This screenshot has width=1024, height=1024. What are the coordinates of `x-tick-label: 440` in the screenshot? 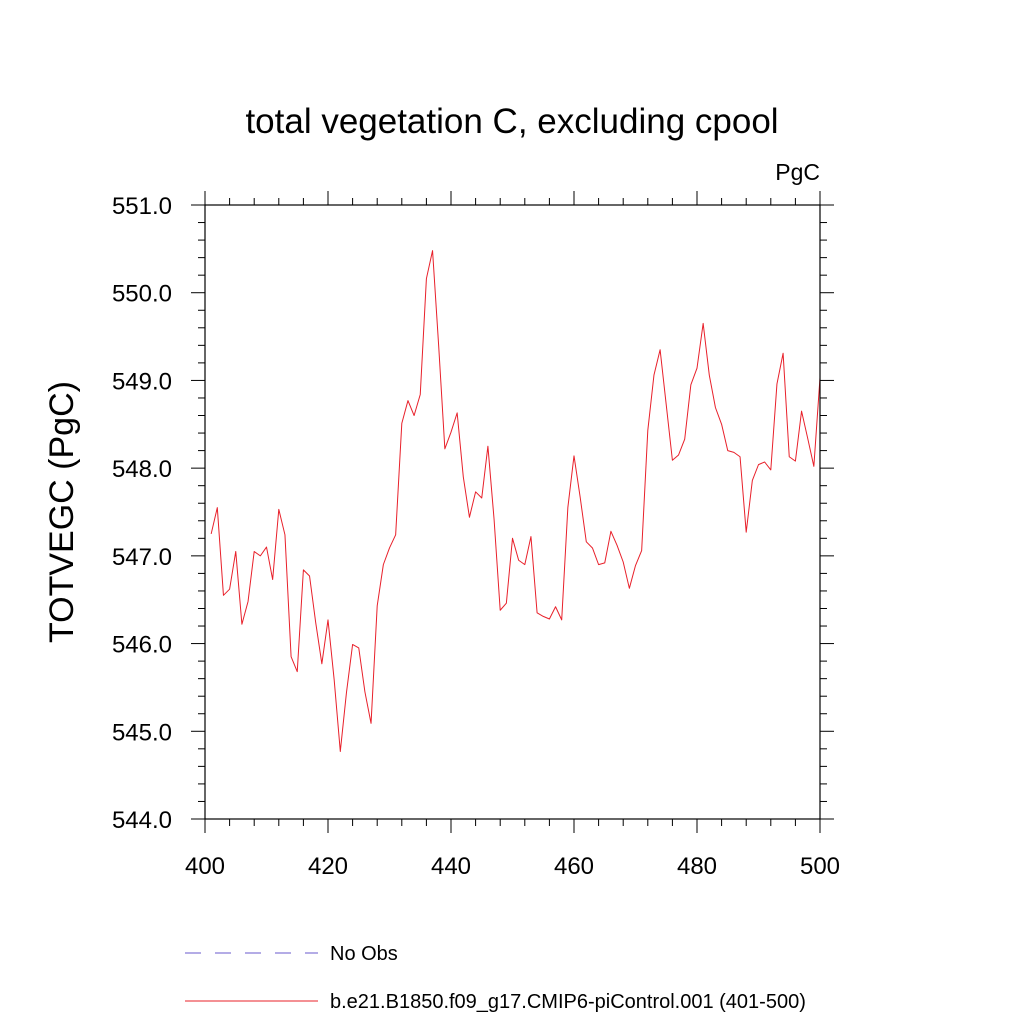 It's located at (451, 866).